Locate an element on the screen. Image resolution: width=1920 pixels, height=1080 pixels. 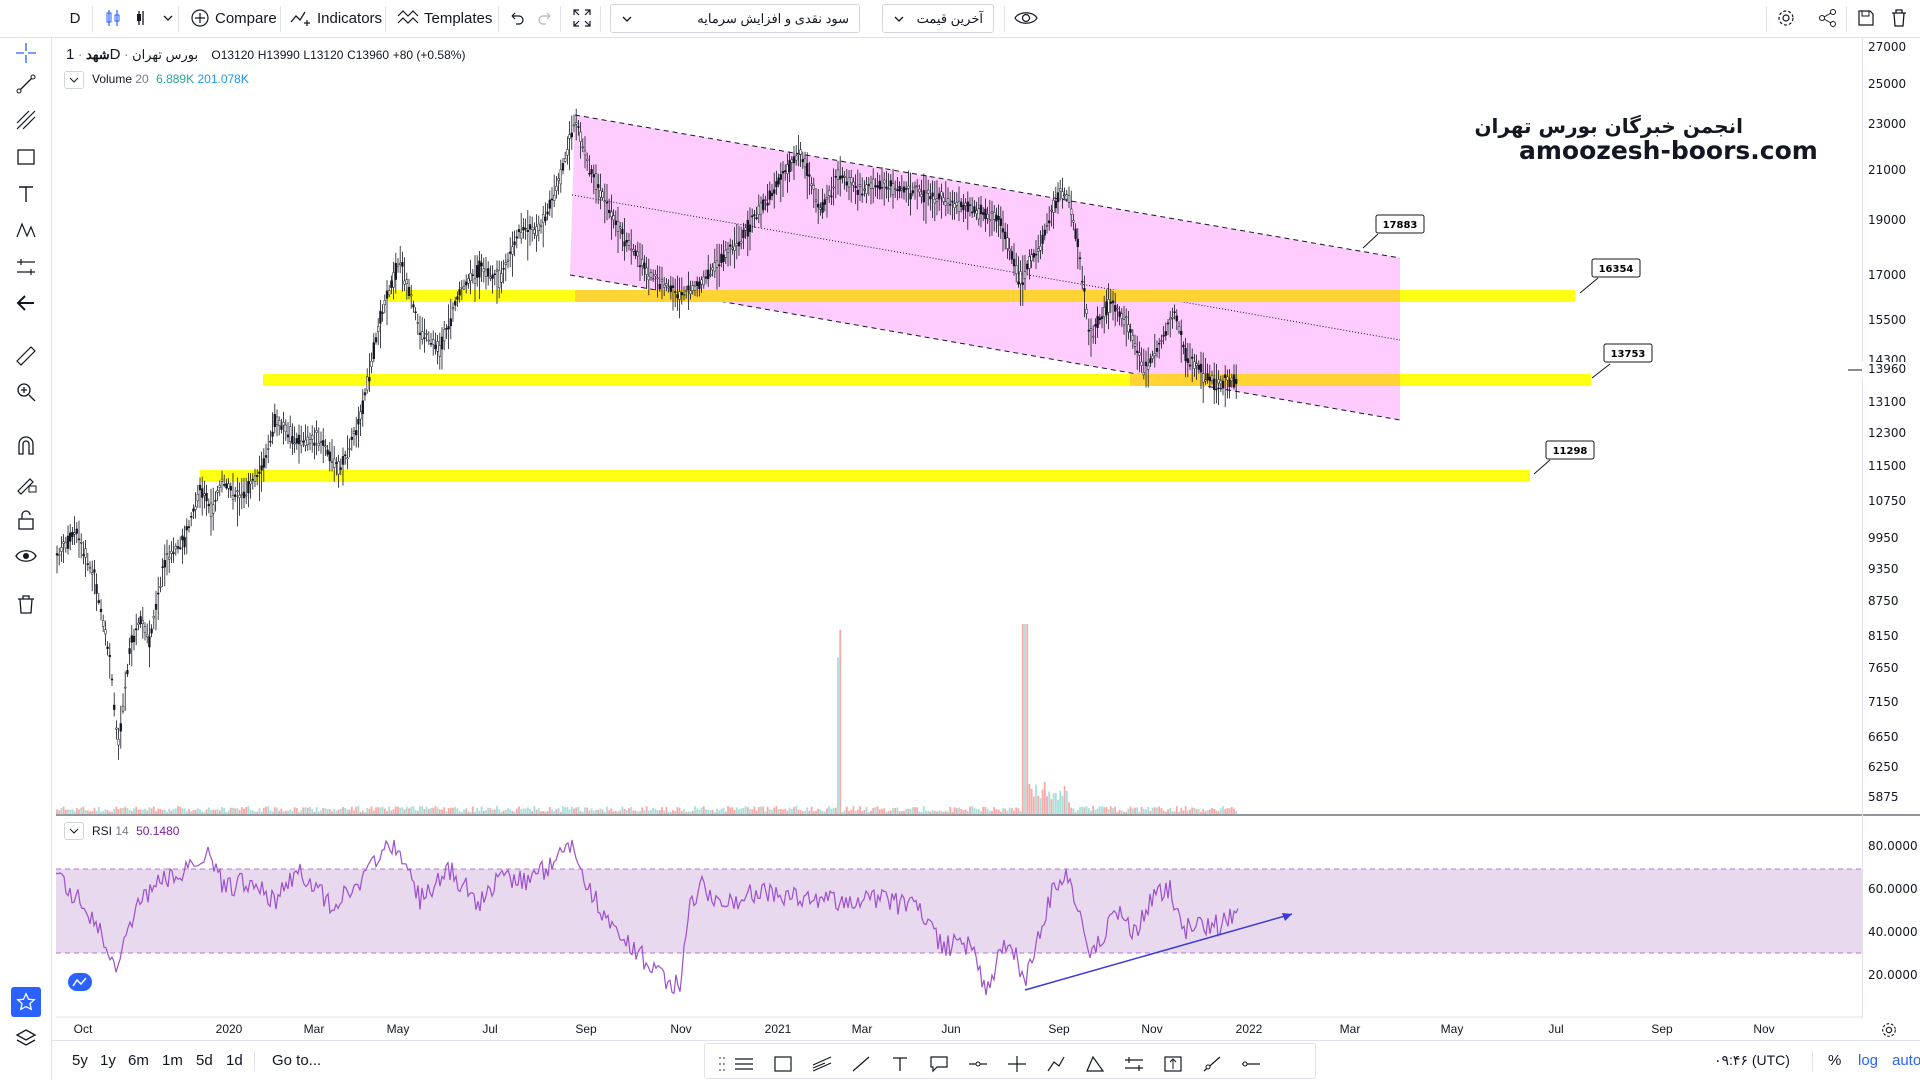
legend-symbol: شهد is located at coordinates (97, 54).